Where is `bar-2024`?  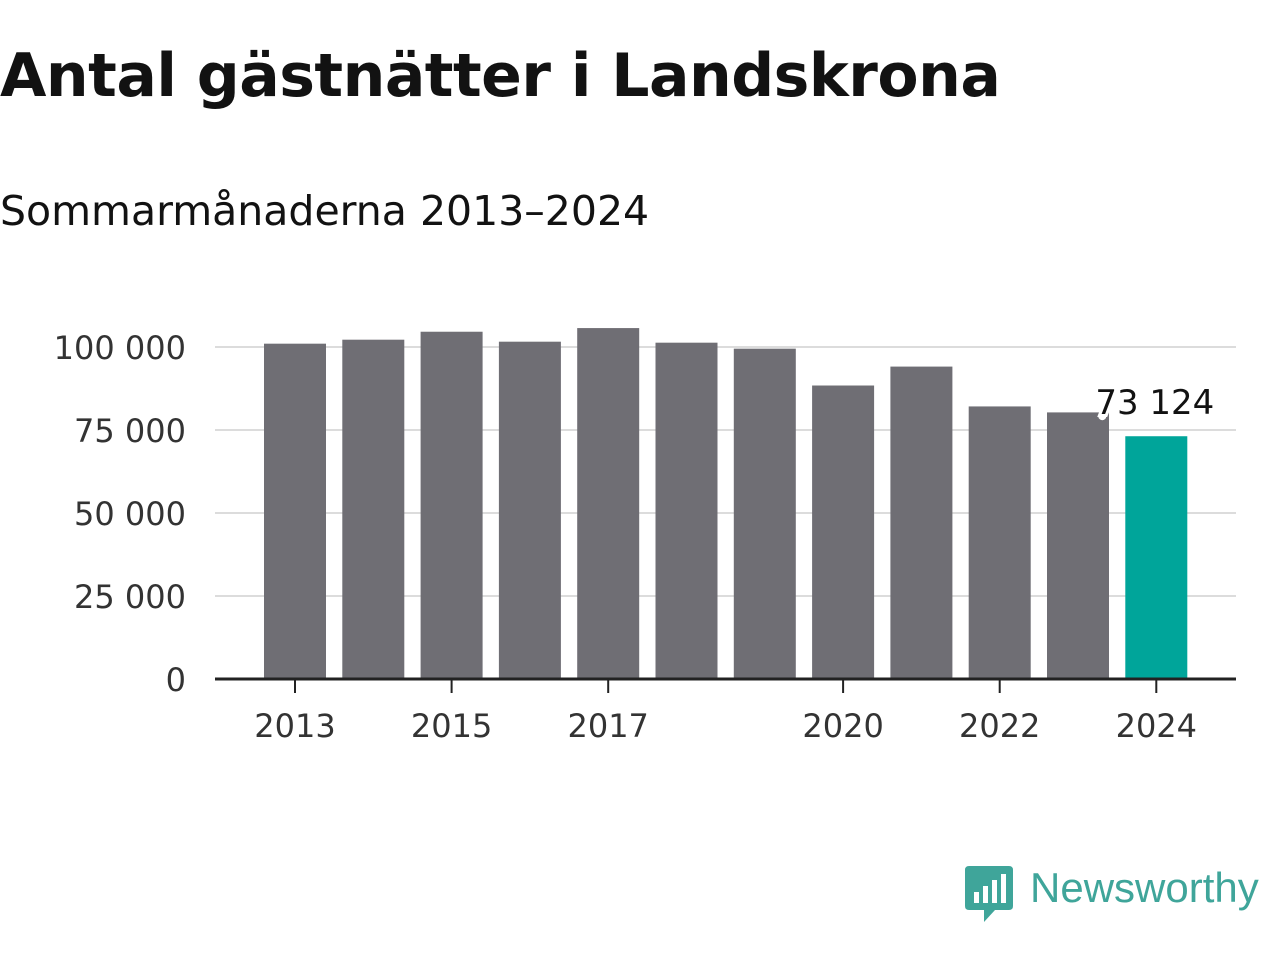
bar-2024 is located at coordinates (1156, 557).